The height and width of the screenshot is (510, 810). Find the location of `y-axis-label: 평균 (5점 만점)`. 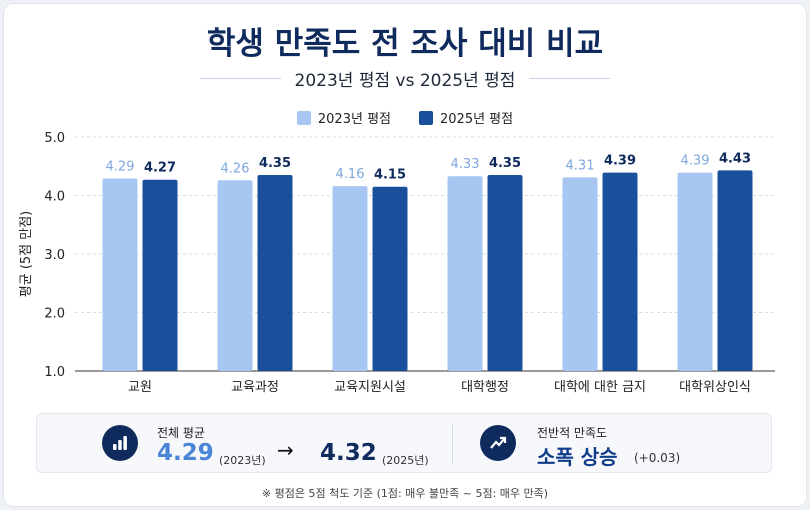

y-axis-label: 평균 (5점 만점) is located at coordinates (26, 254).